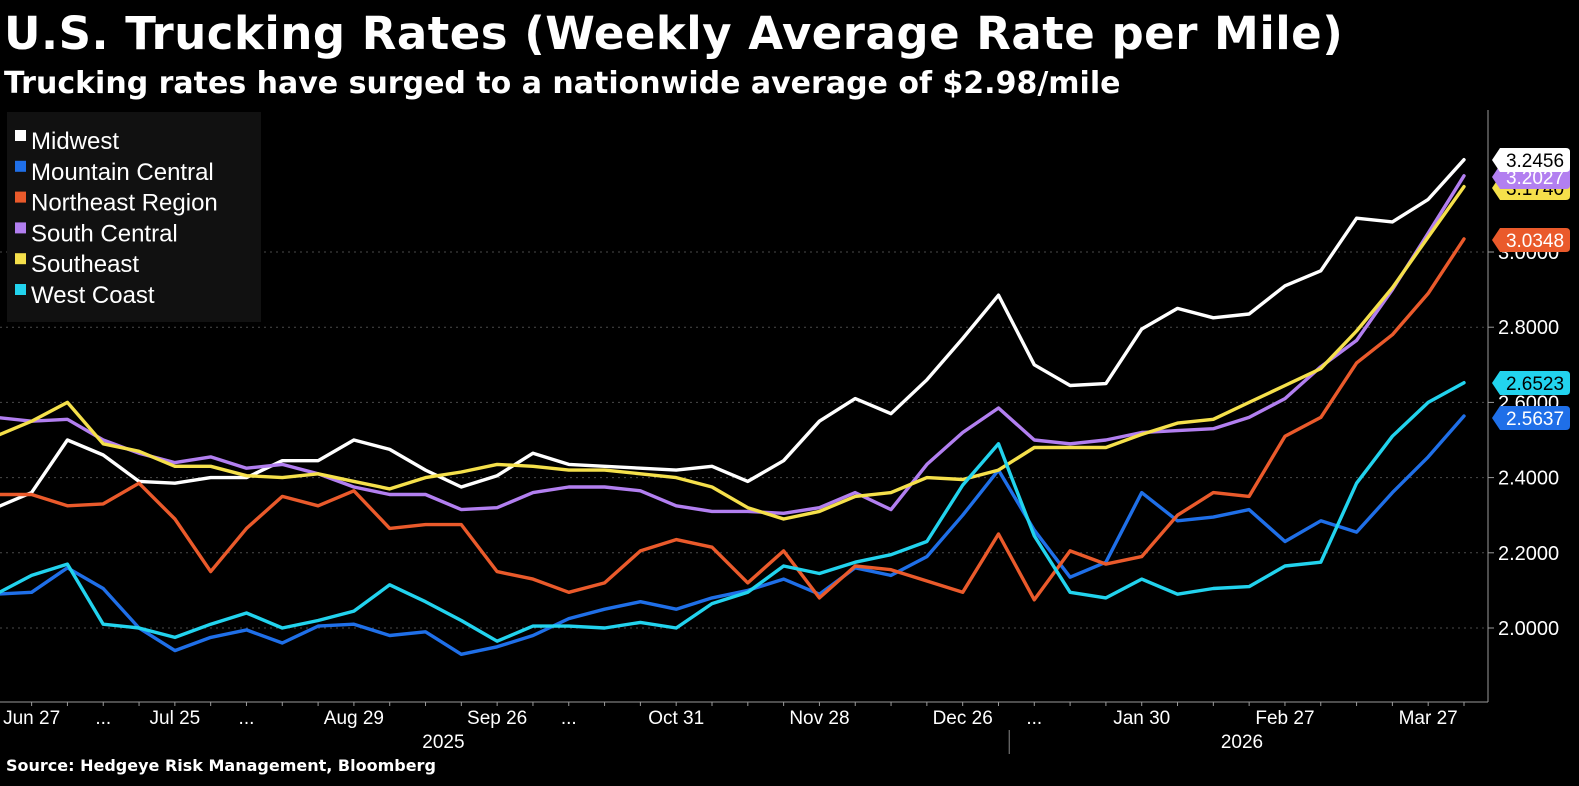 The height and width of the screenshot is (786, 1579). What do you see at coordinates (1428, 718) in the screenshot?
I see `x-tick-label: Mar 27` at bounding box center [1428, 718].